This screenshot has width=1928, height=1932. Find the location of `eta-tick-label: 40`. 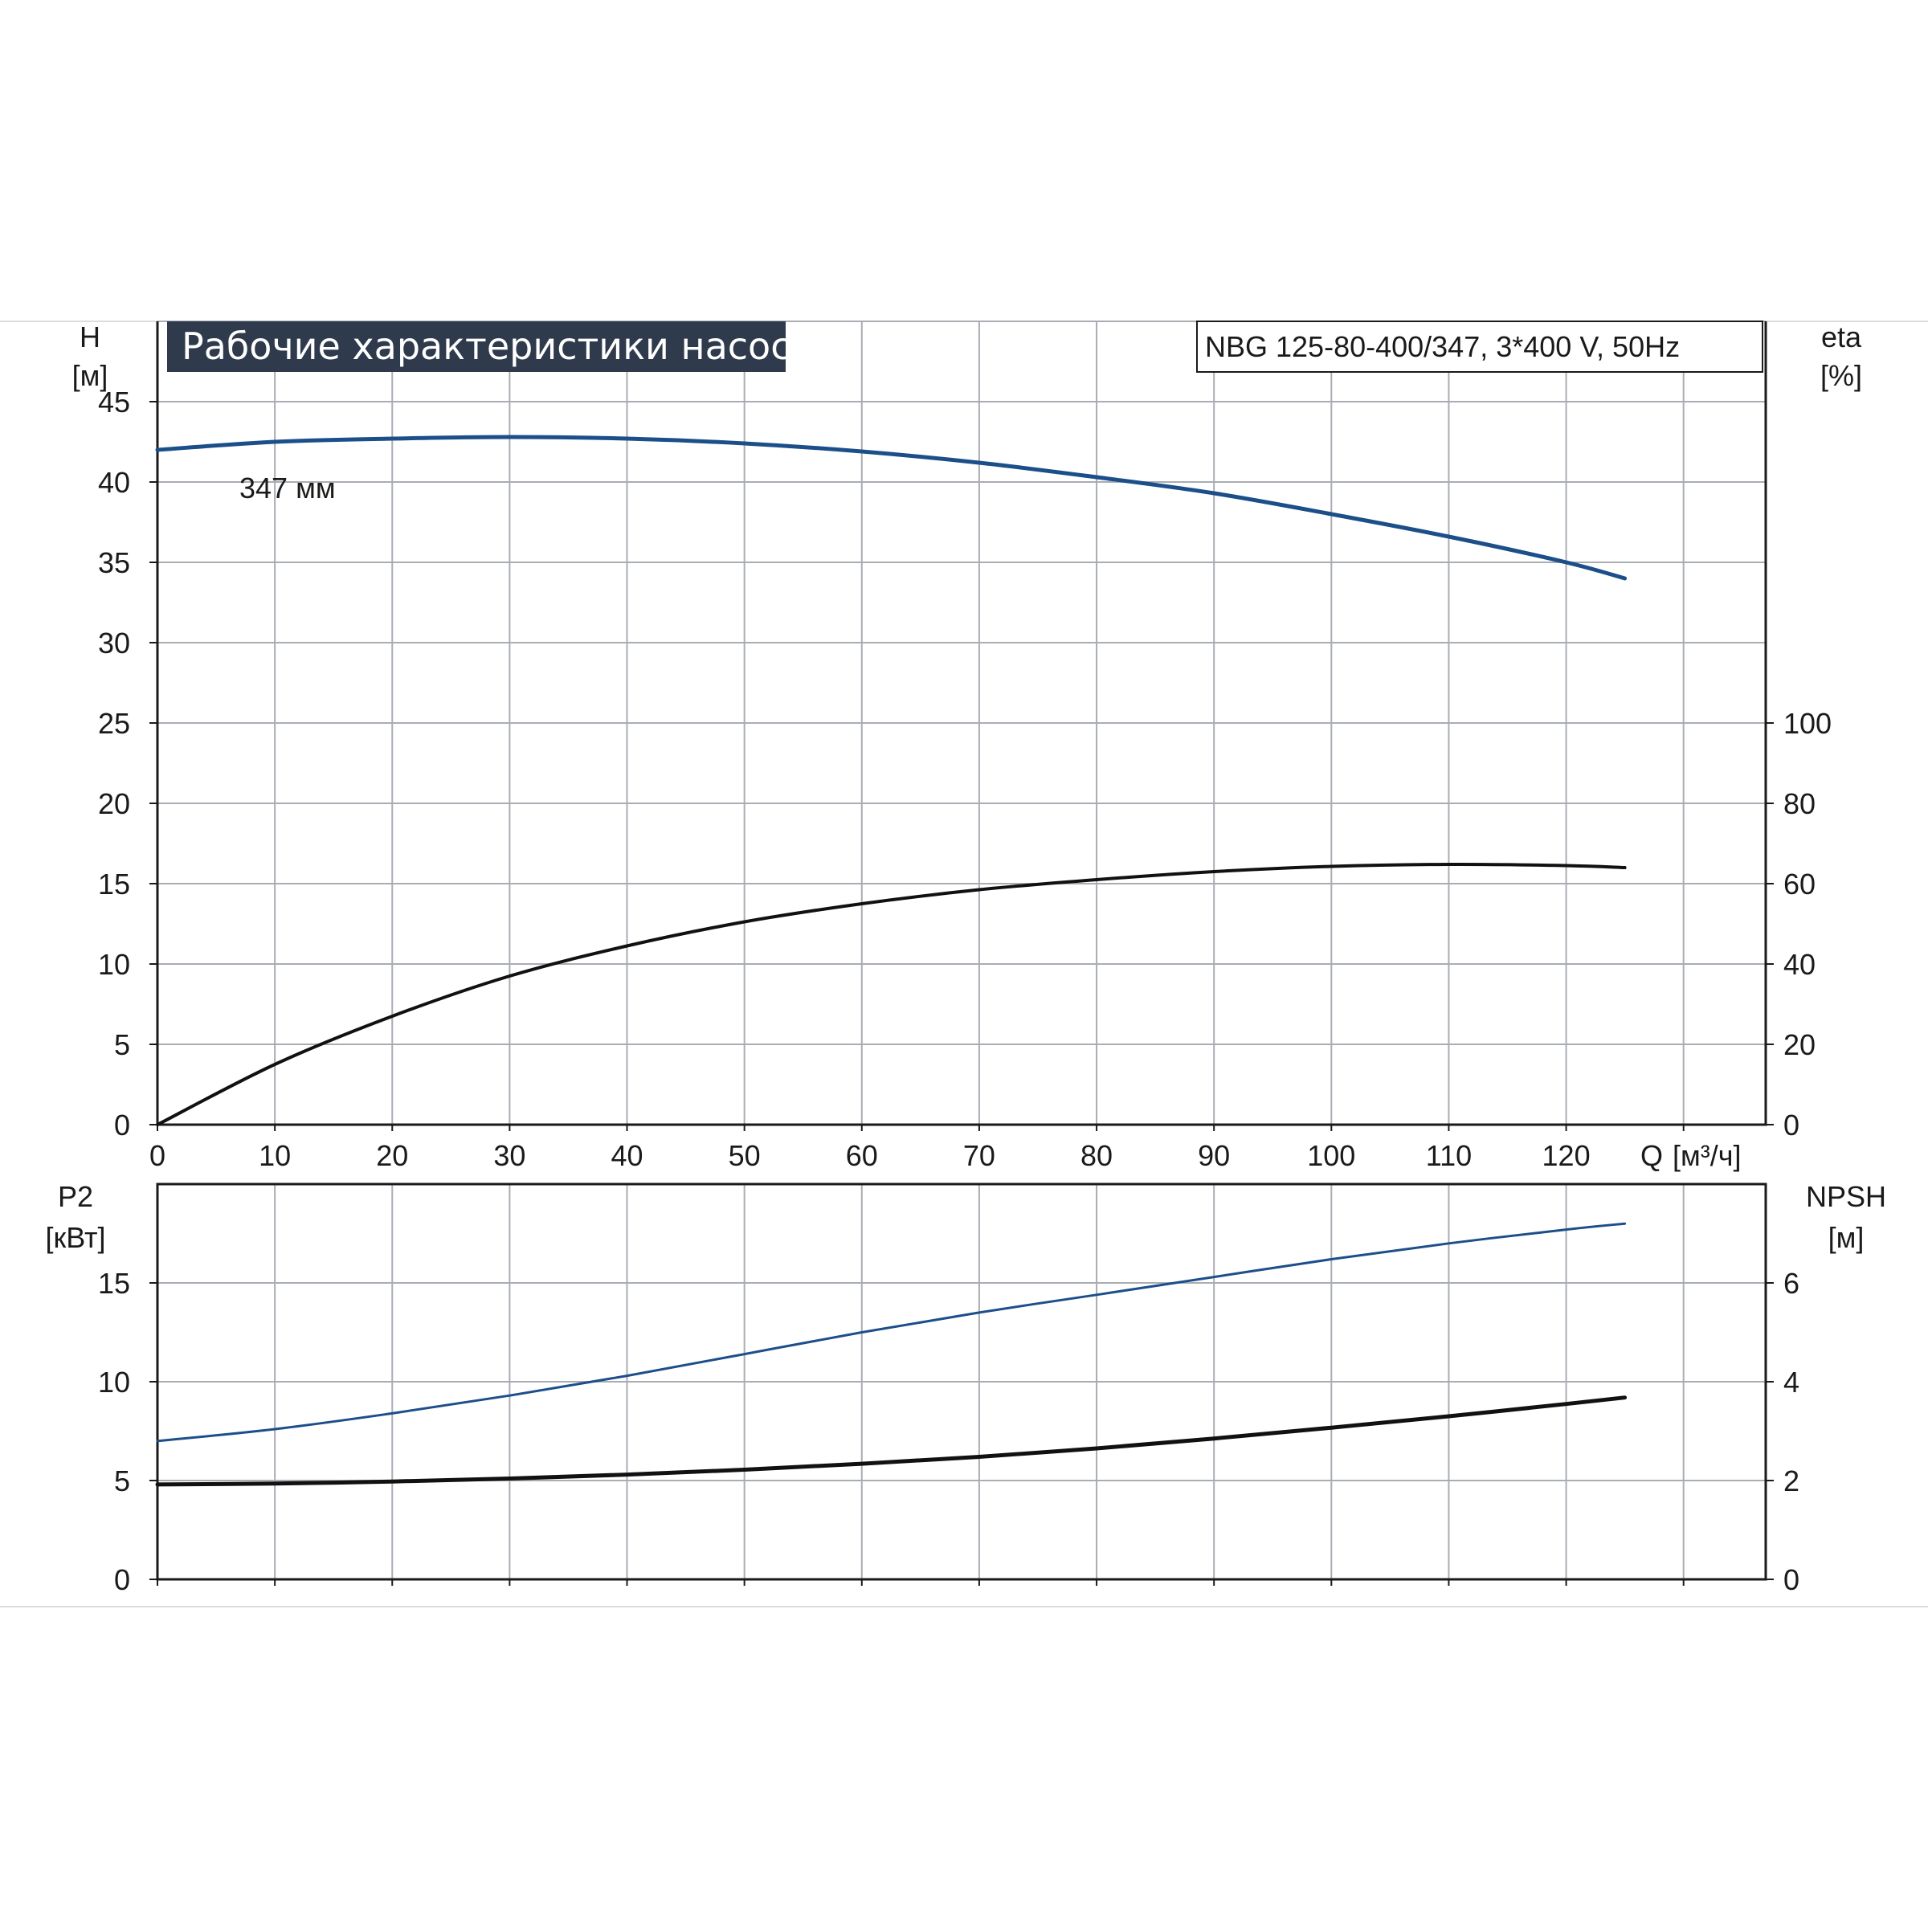

eta-tick-label: 40 is located at coordinates (1800, 965).